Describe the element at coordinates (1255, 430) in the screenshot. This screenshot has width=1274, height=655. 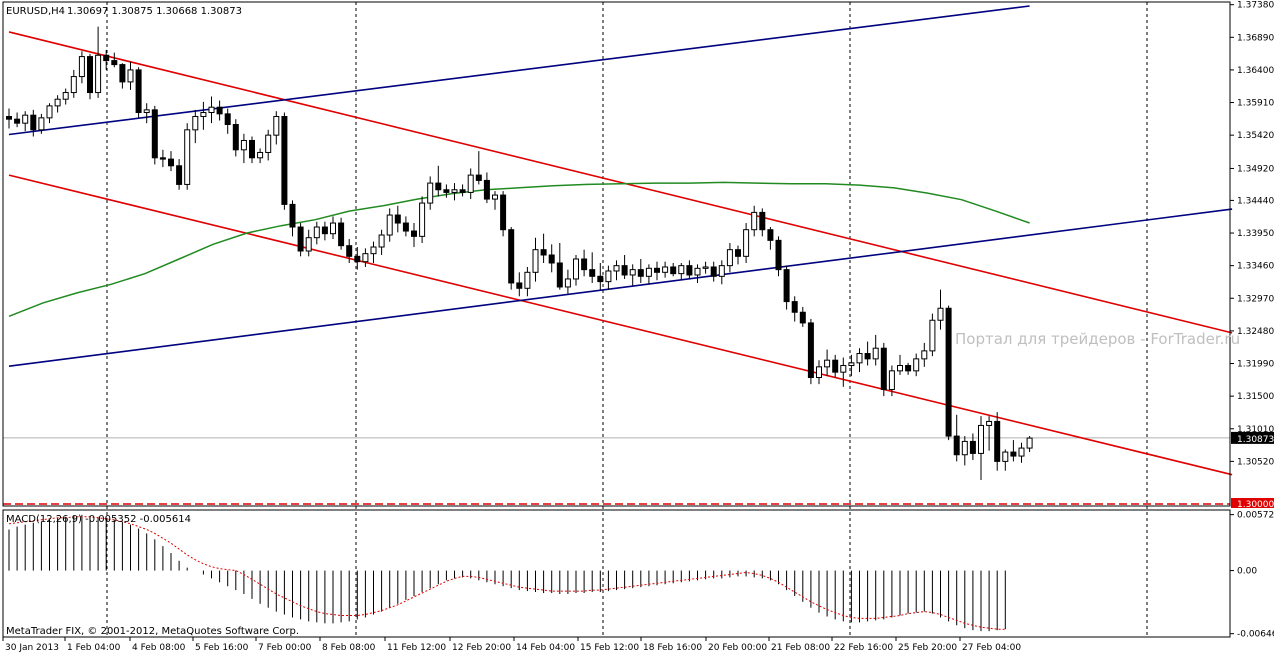
I see `price-tick-label: 1.31010` at that location.